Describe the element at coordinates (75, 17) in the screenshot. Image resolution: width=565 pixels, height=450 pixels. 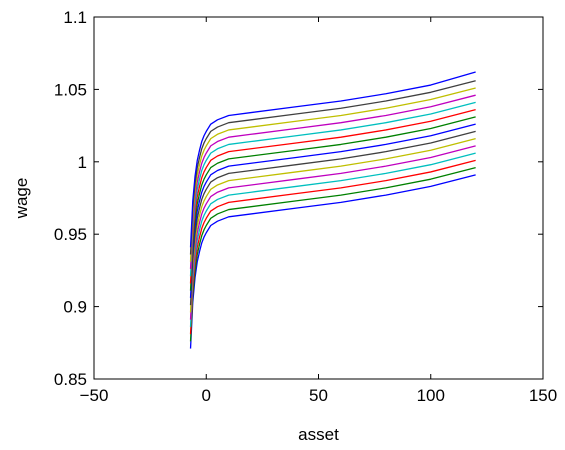
I see `y-tick-label: 1.1` at that location.